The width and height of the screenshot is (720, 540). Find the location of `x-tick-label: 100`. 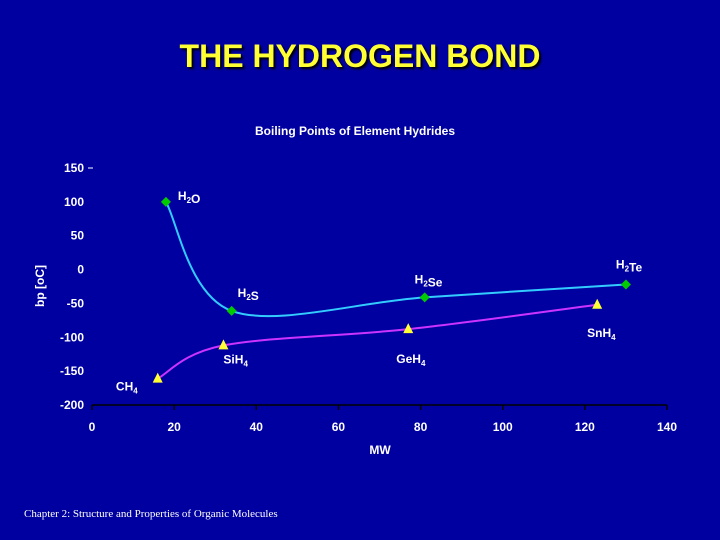

x-tick-label: 100 is located at coordinates (503, 427).